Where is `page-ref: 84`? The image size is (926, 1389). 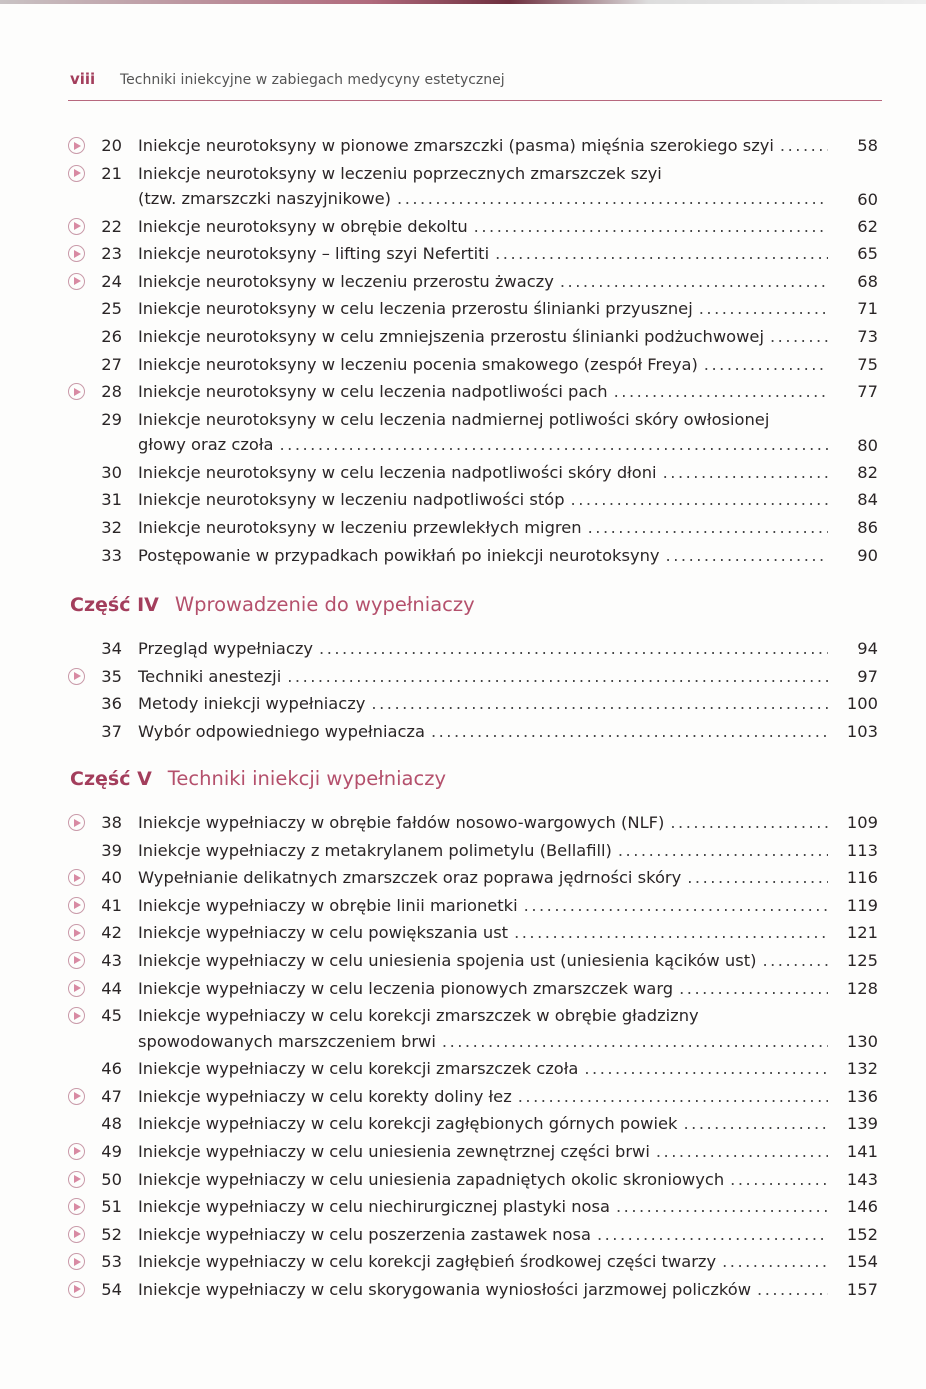
page-ref: 84 is located at coordinates (867, 500).